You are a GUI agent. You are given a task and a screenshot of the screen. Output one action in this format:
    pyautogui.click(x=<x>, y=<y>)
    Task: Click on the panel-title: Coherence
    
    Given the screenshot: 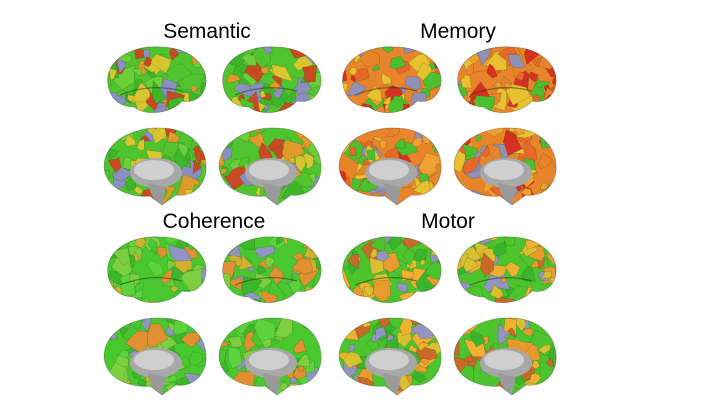 What is the action you would take?
    pyautogui.click(x=214, y=221)
    